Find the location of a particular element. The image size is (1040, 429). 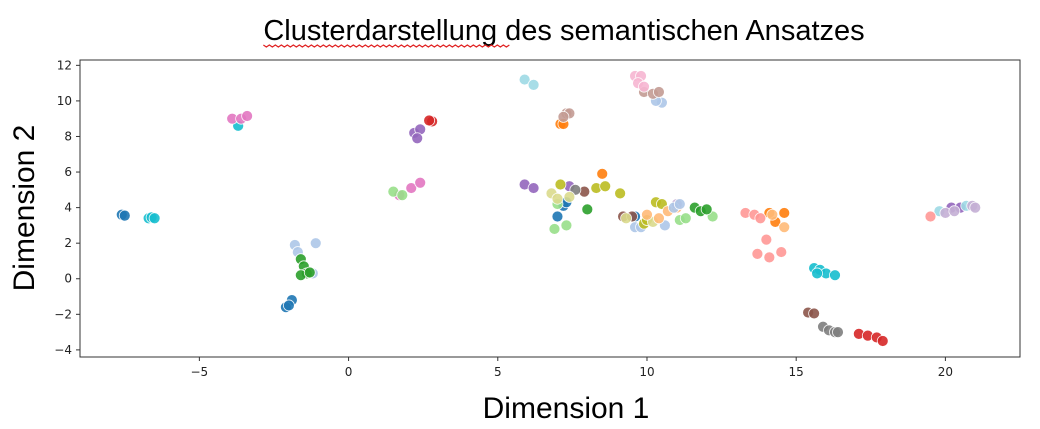

x-axis: −5 0 5 10 15 20 is located at coordinates (572, 368).